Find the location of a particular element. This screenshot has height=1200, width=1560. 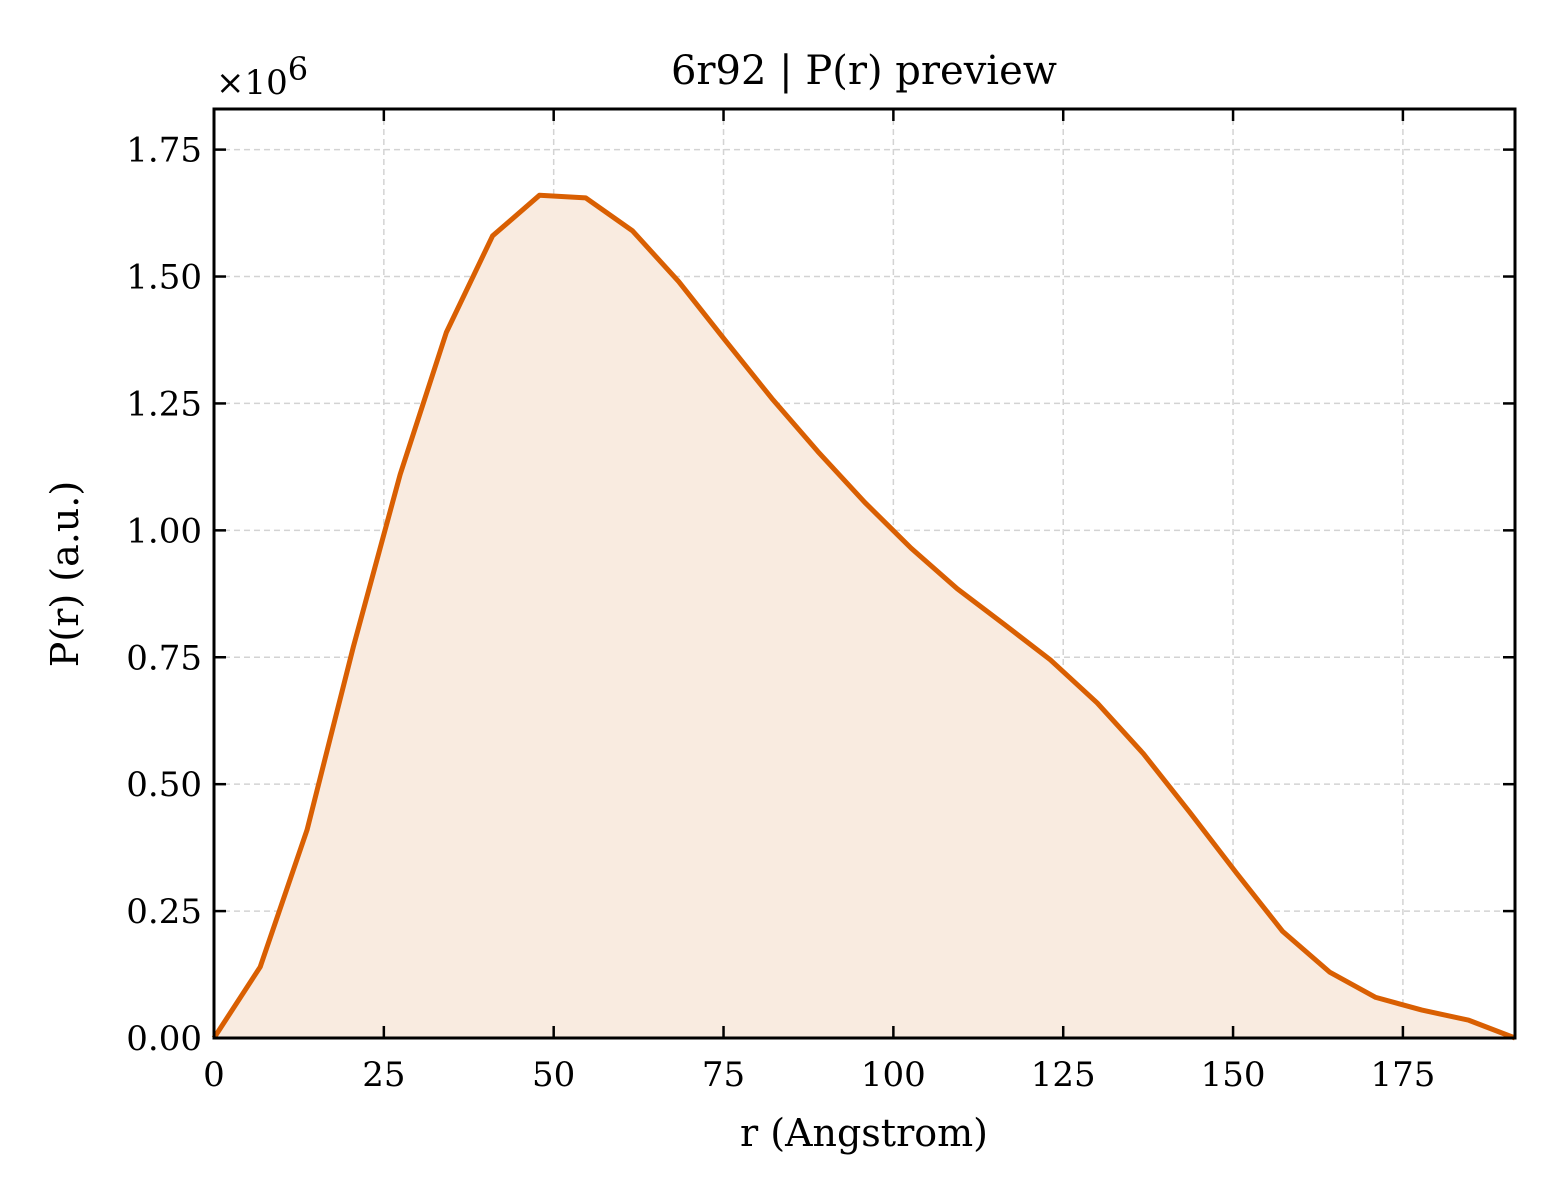

x-tick-label: 125 is located at coordinates (1063, 1075).